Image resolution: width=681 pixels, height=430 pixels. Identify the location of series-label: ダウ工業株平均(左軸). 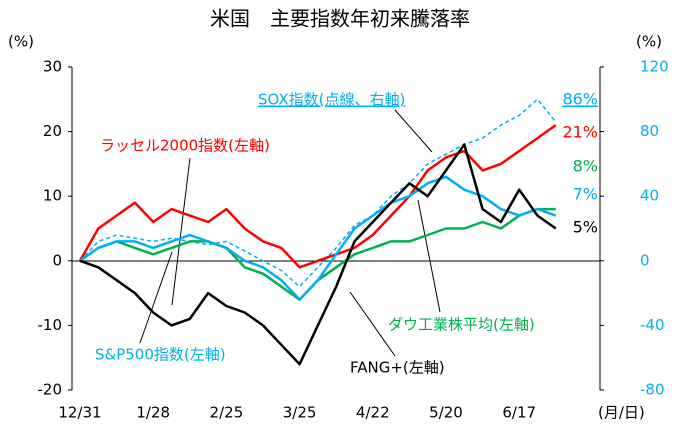
(461, 325).